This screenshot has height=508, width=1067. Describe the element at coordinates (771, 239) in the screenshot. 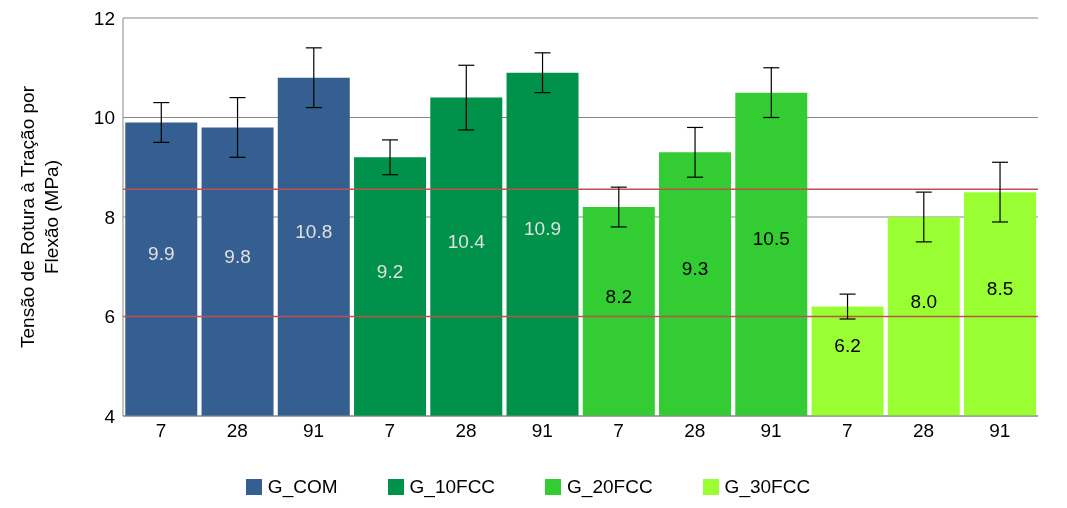

I see `data-label: 10.5` at that location.